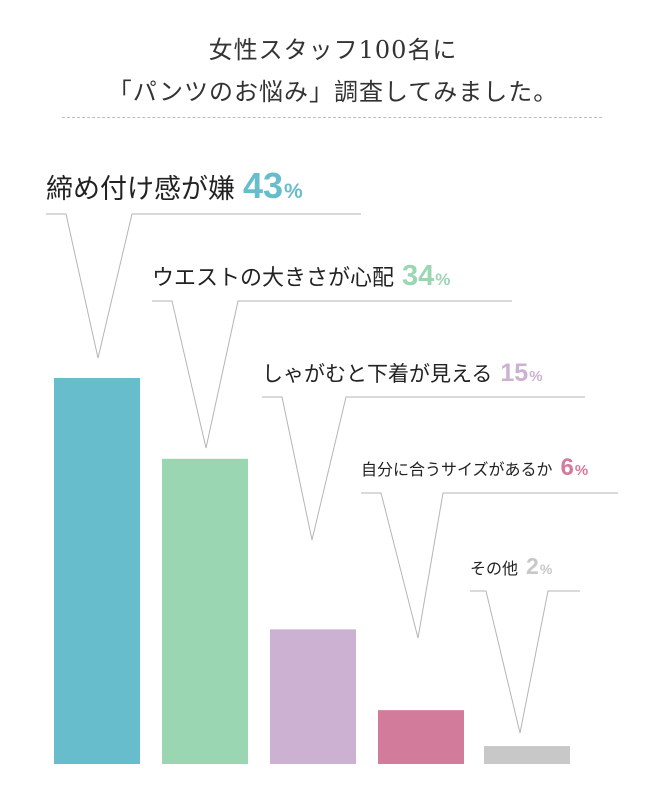 This screenshot has width=666, height=800. What do you see at coordinates (332, 117) in the screenshot?
I see `title-divider` at bounding box center [332, 117].